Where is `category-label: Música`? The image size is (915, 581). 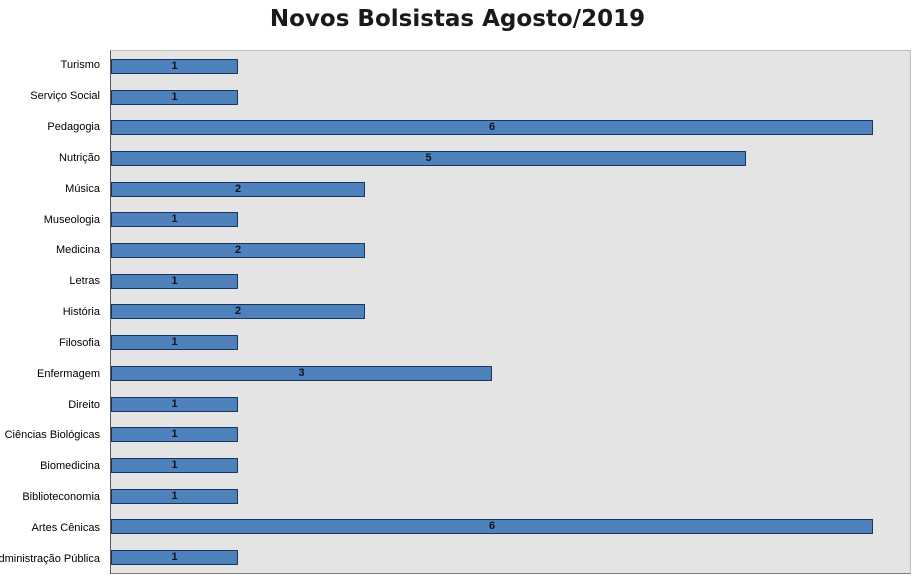
category-label: Música is located at coordinates (82, 188).